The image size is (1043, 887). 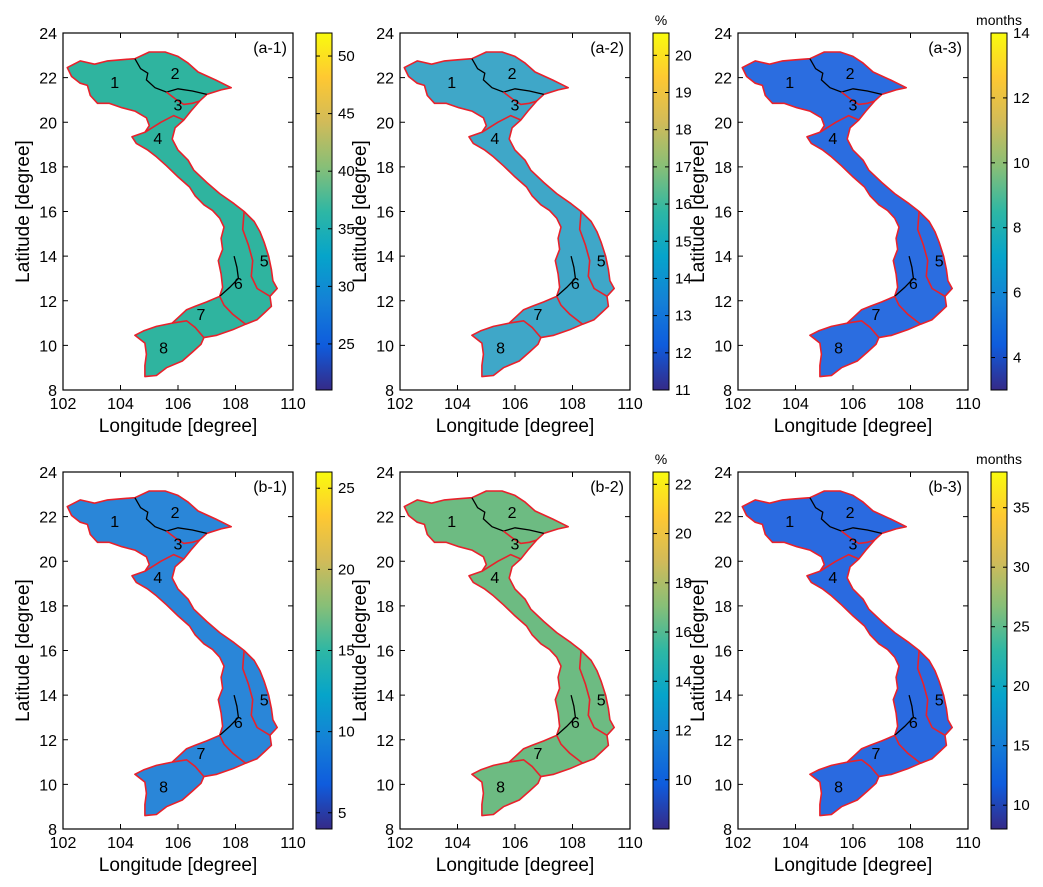 I want to click on x-tick-label: 108, so click(x=910, y=404).